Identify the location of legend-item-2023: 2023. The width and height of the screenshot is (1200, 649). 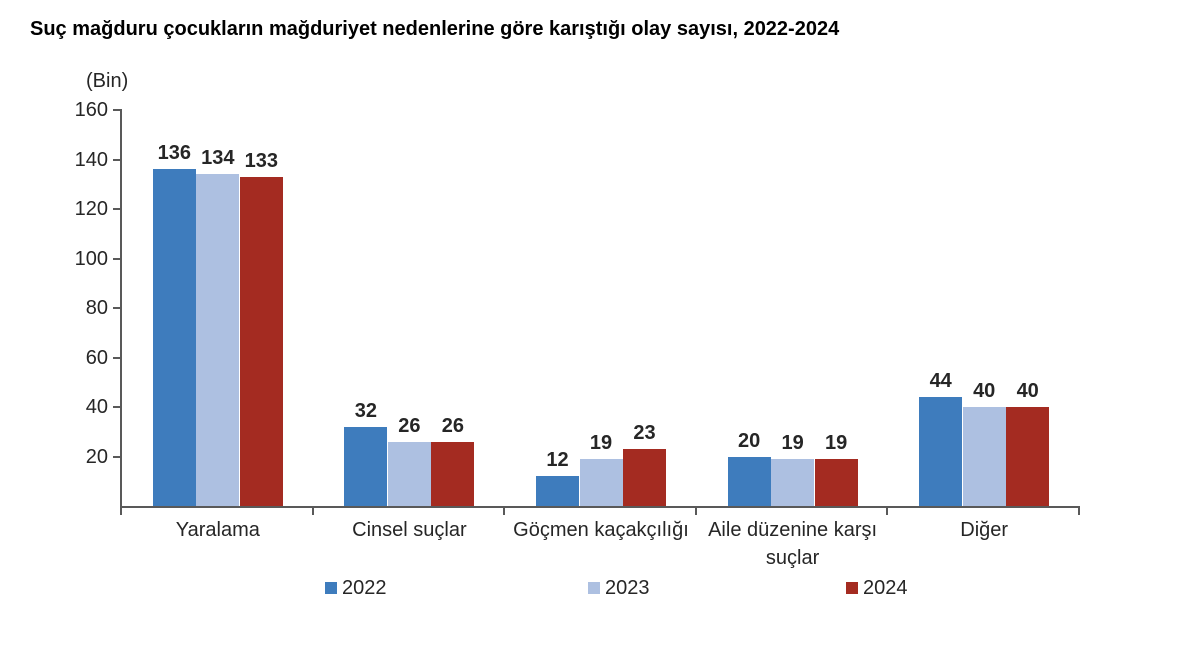
(633, 588).